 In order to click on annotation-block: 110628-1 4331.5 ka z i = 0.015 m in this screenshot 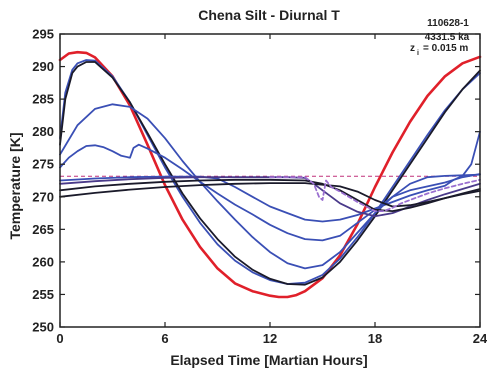, I will do `click(440, 37)`.